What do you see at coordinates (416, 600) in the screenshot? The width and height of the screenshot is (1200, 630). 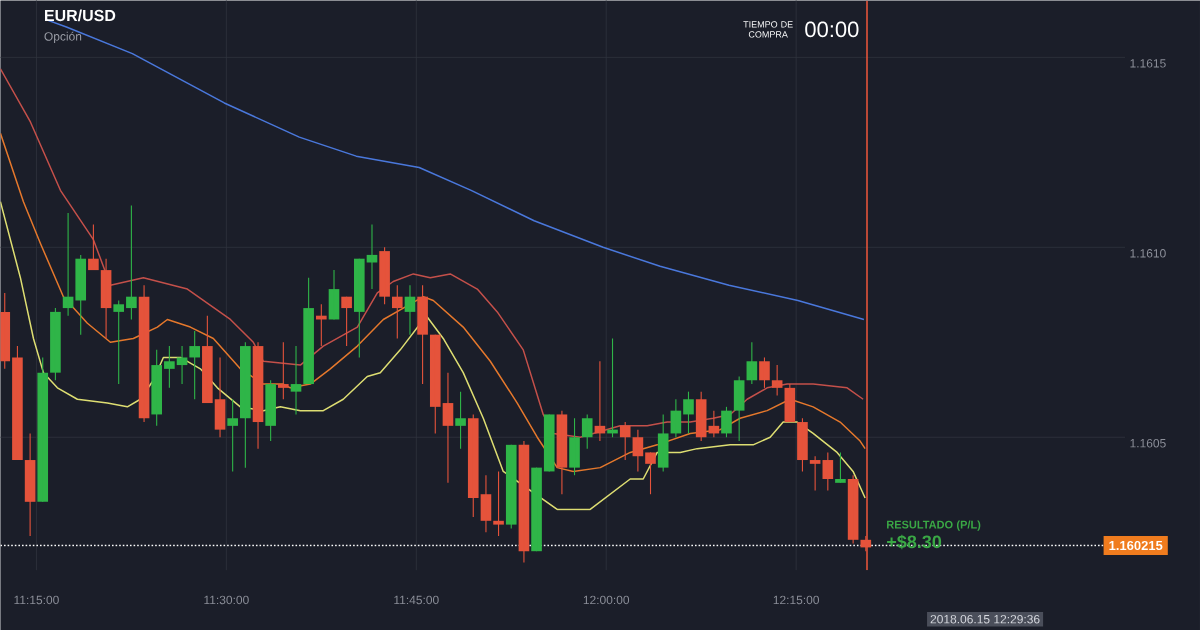 I see `x-tick-label: 11:45:00` at bounding box center [416, 600].